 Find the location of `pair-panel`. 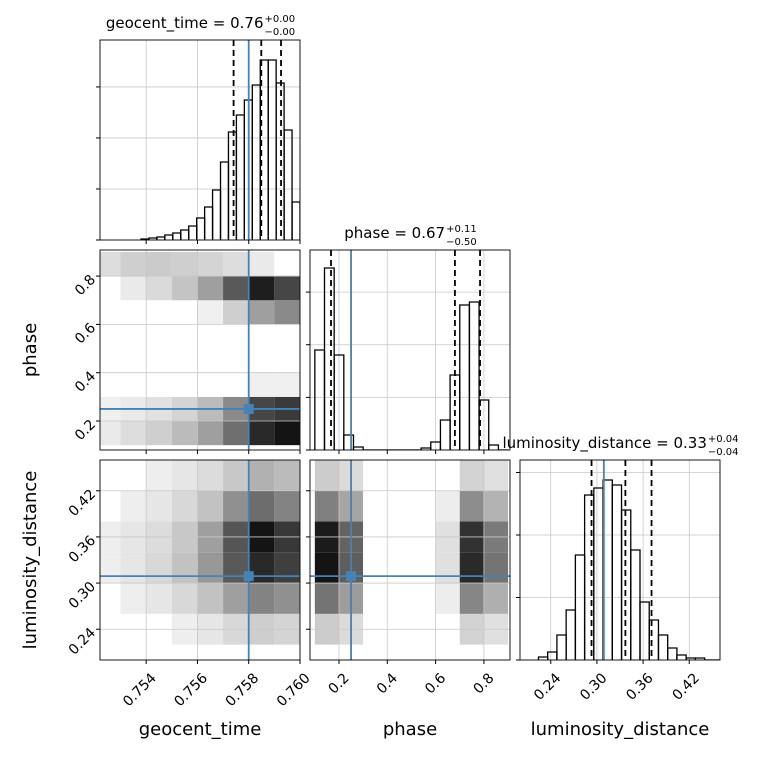

pair-panel is located at coordinates (200, 350).